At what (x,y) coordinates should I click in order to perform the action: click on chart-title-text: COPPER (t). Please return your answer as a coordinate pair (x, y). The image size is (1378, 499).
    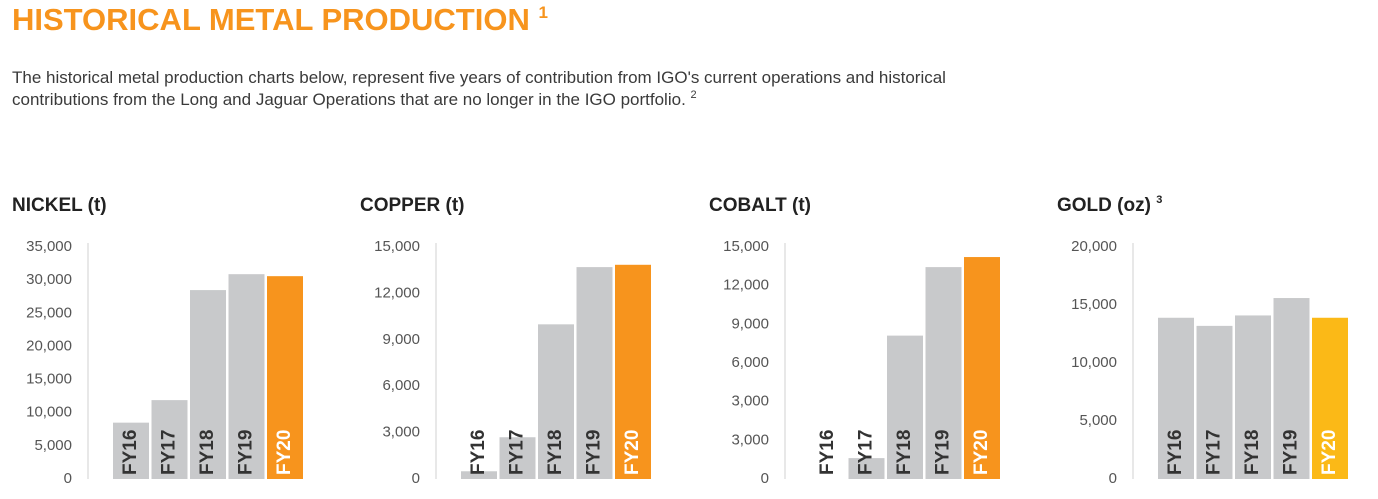
    Looking at the image, I should click on (412, 205).